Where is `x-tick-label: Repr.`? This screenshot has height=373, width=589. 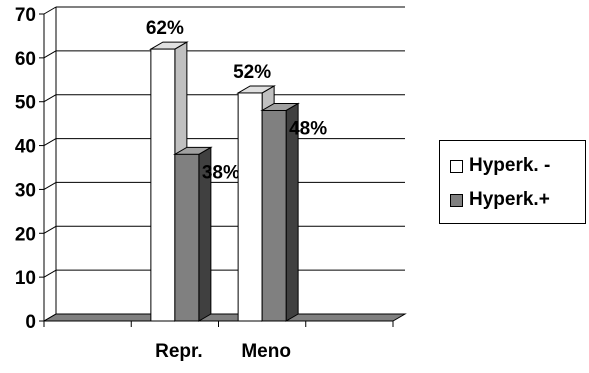
x-tick-label: Repr. is located at coordinates (179, 351).